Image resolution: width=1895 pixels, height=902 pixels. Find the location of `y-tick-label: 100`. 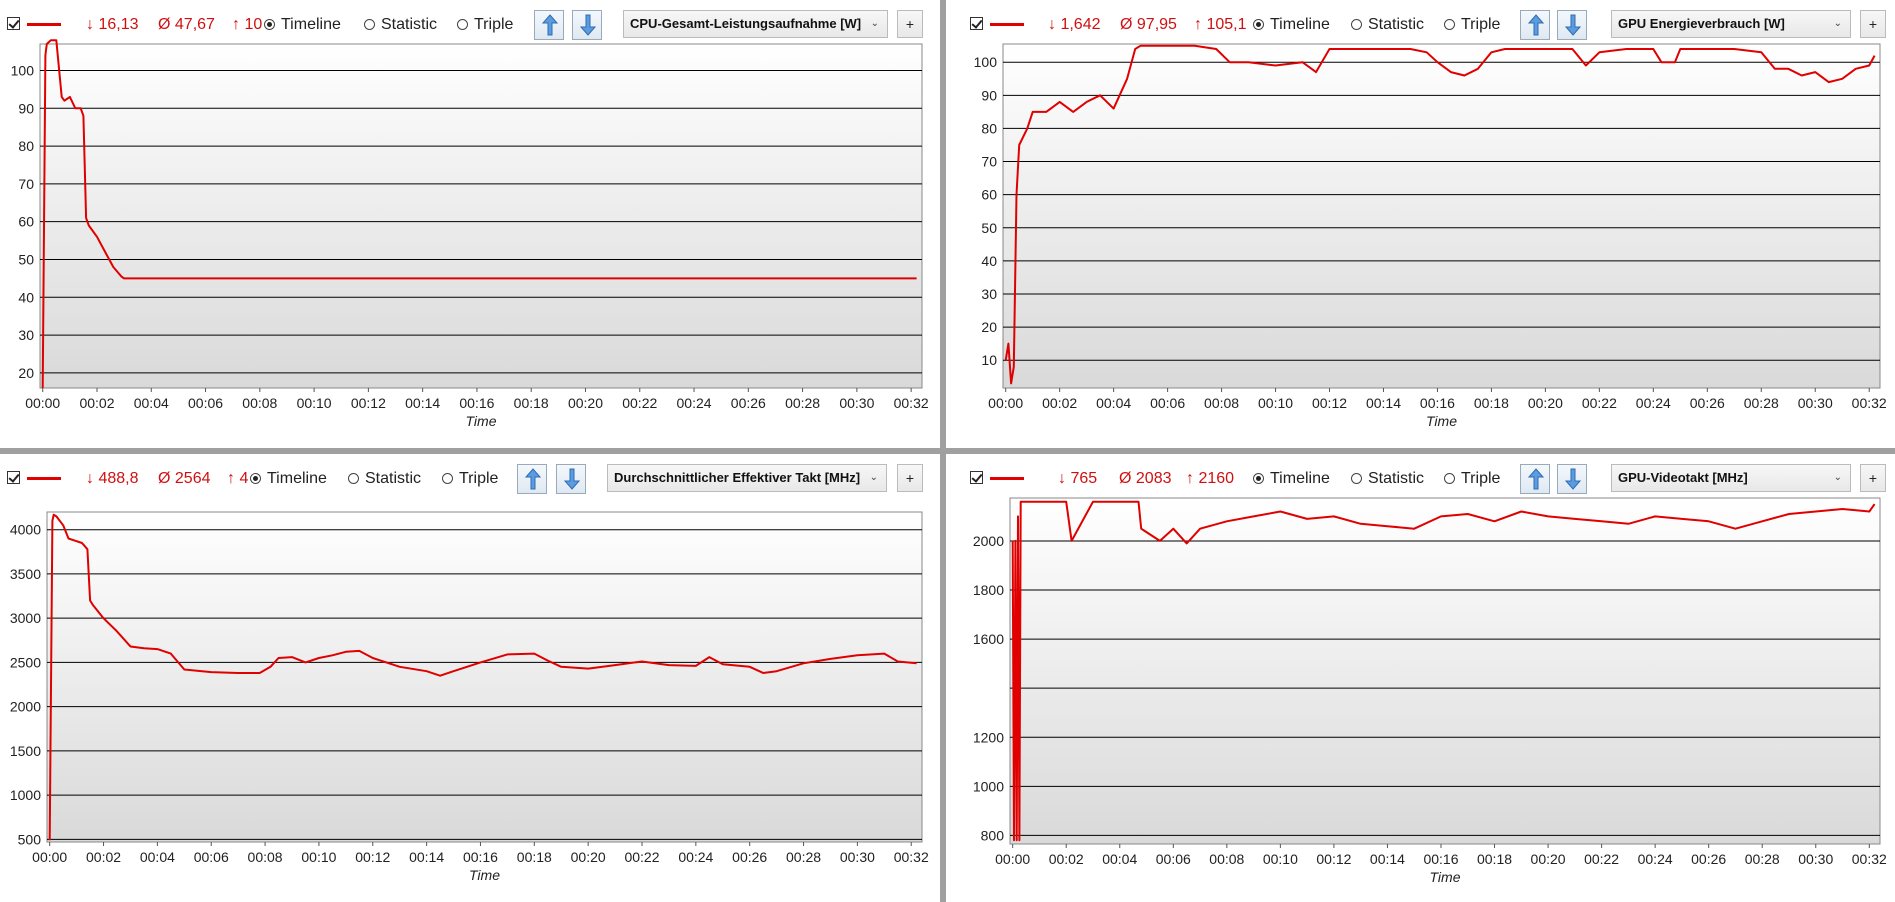

y-tick-label: 100 is located at coordinates (23, 70).